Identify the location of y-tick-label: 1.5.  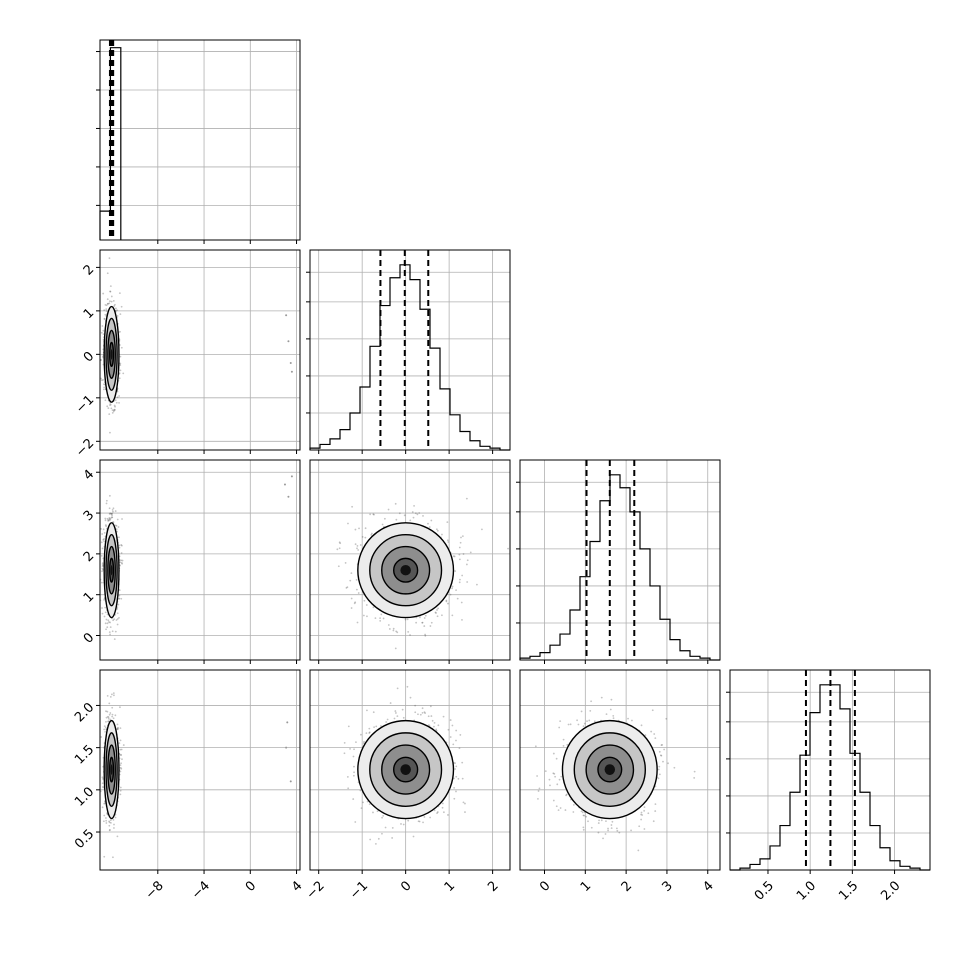
(84, 754).